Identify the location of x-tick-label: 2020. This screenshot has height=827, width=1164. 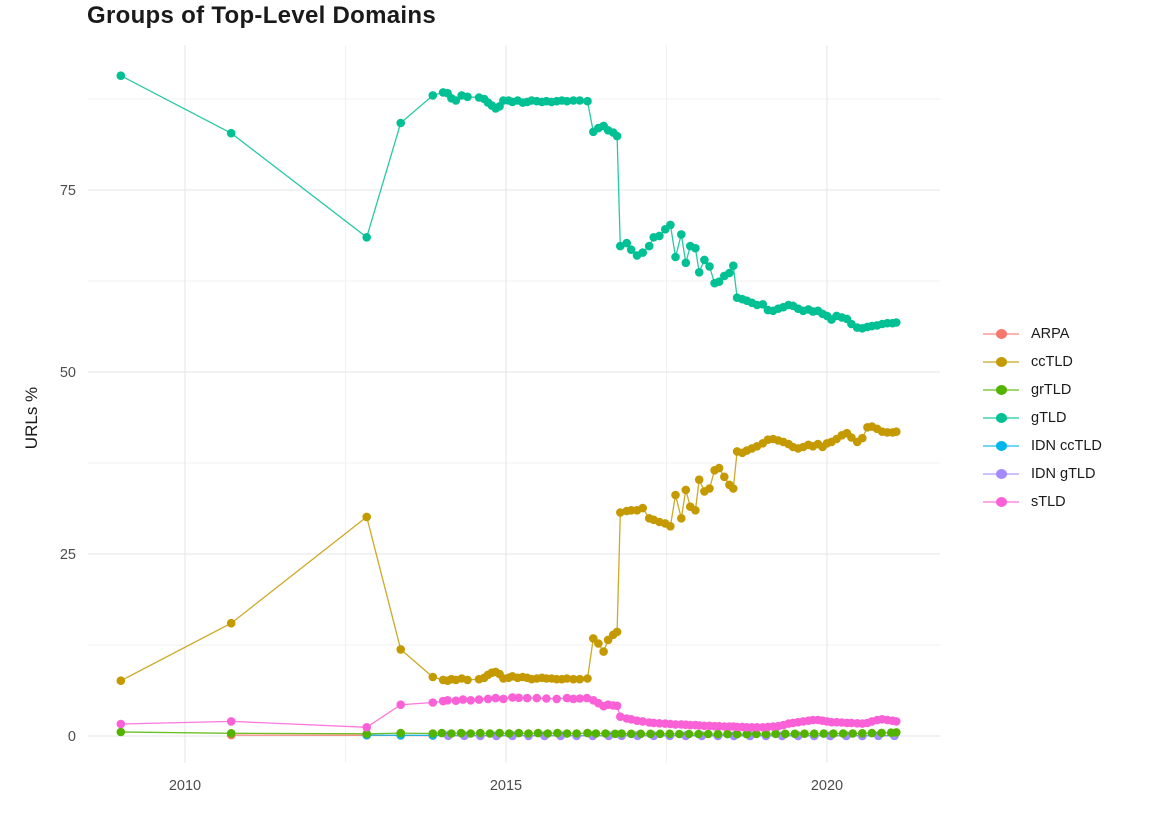
(827, 786).